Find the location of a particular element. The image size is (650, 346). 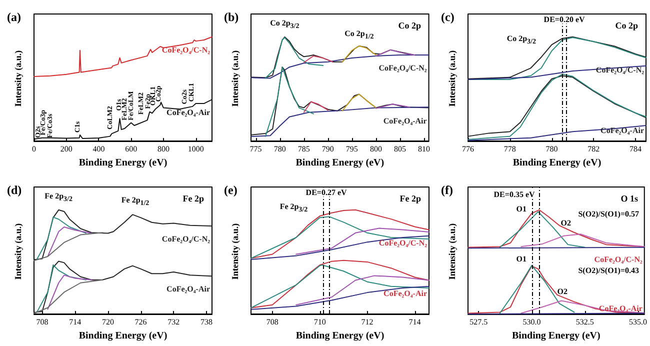

chart-title: (d) is located at coordinates (14, 190).